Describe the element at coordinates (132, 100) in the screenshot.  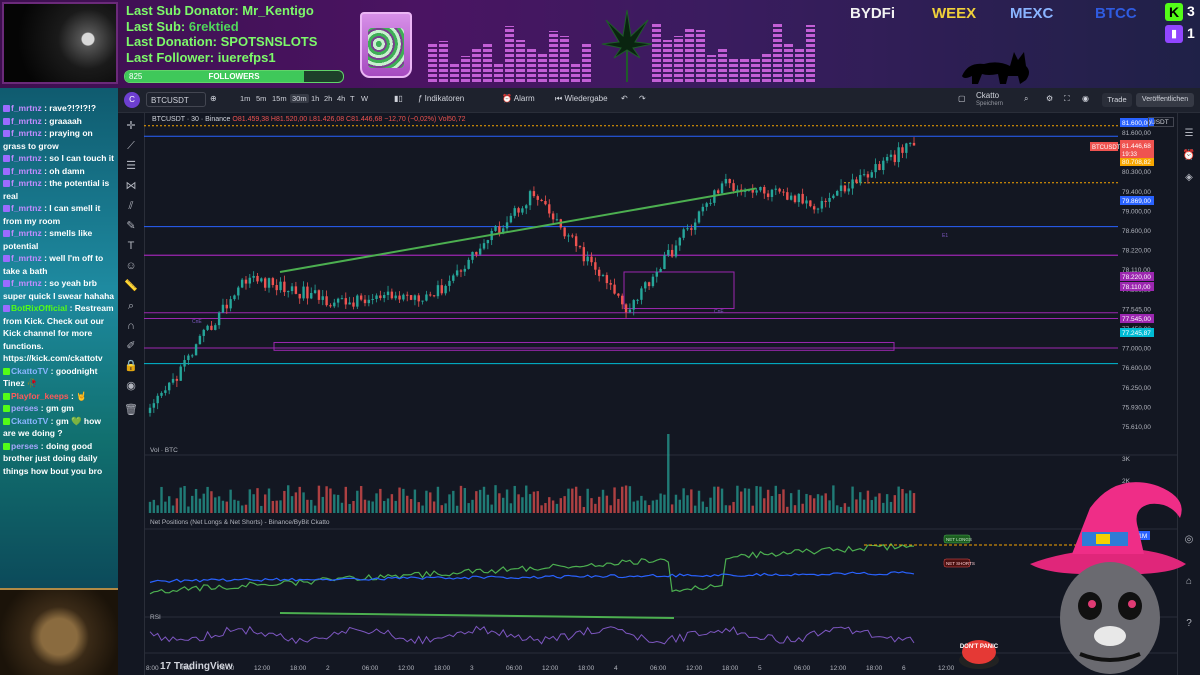
I see `user-avatar: C` at that location.